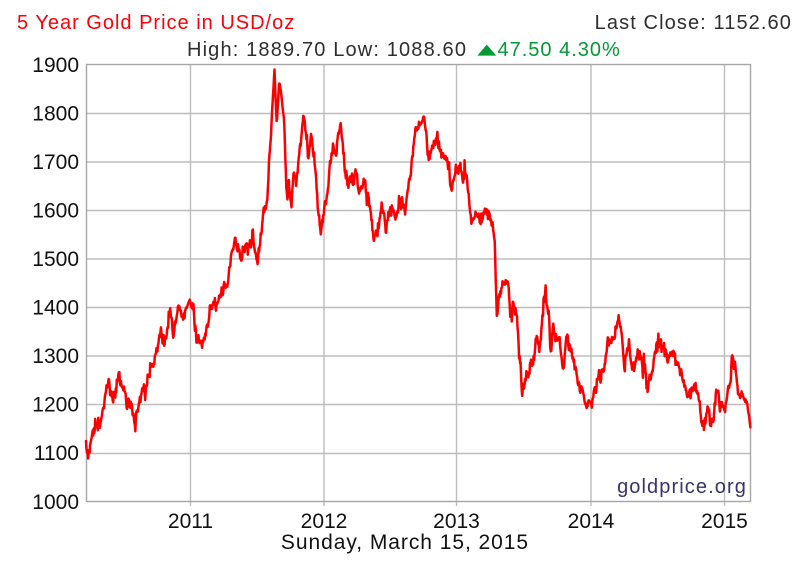 The width and height of the screenshot is (808, 563). Describe the element at coordinates (682, 487) in the screenshot. I see `svg-text: goldprice.org` at that location.